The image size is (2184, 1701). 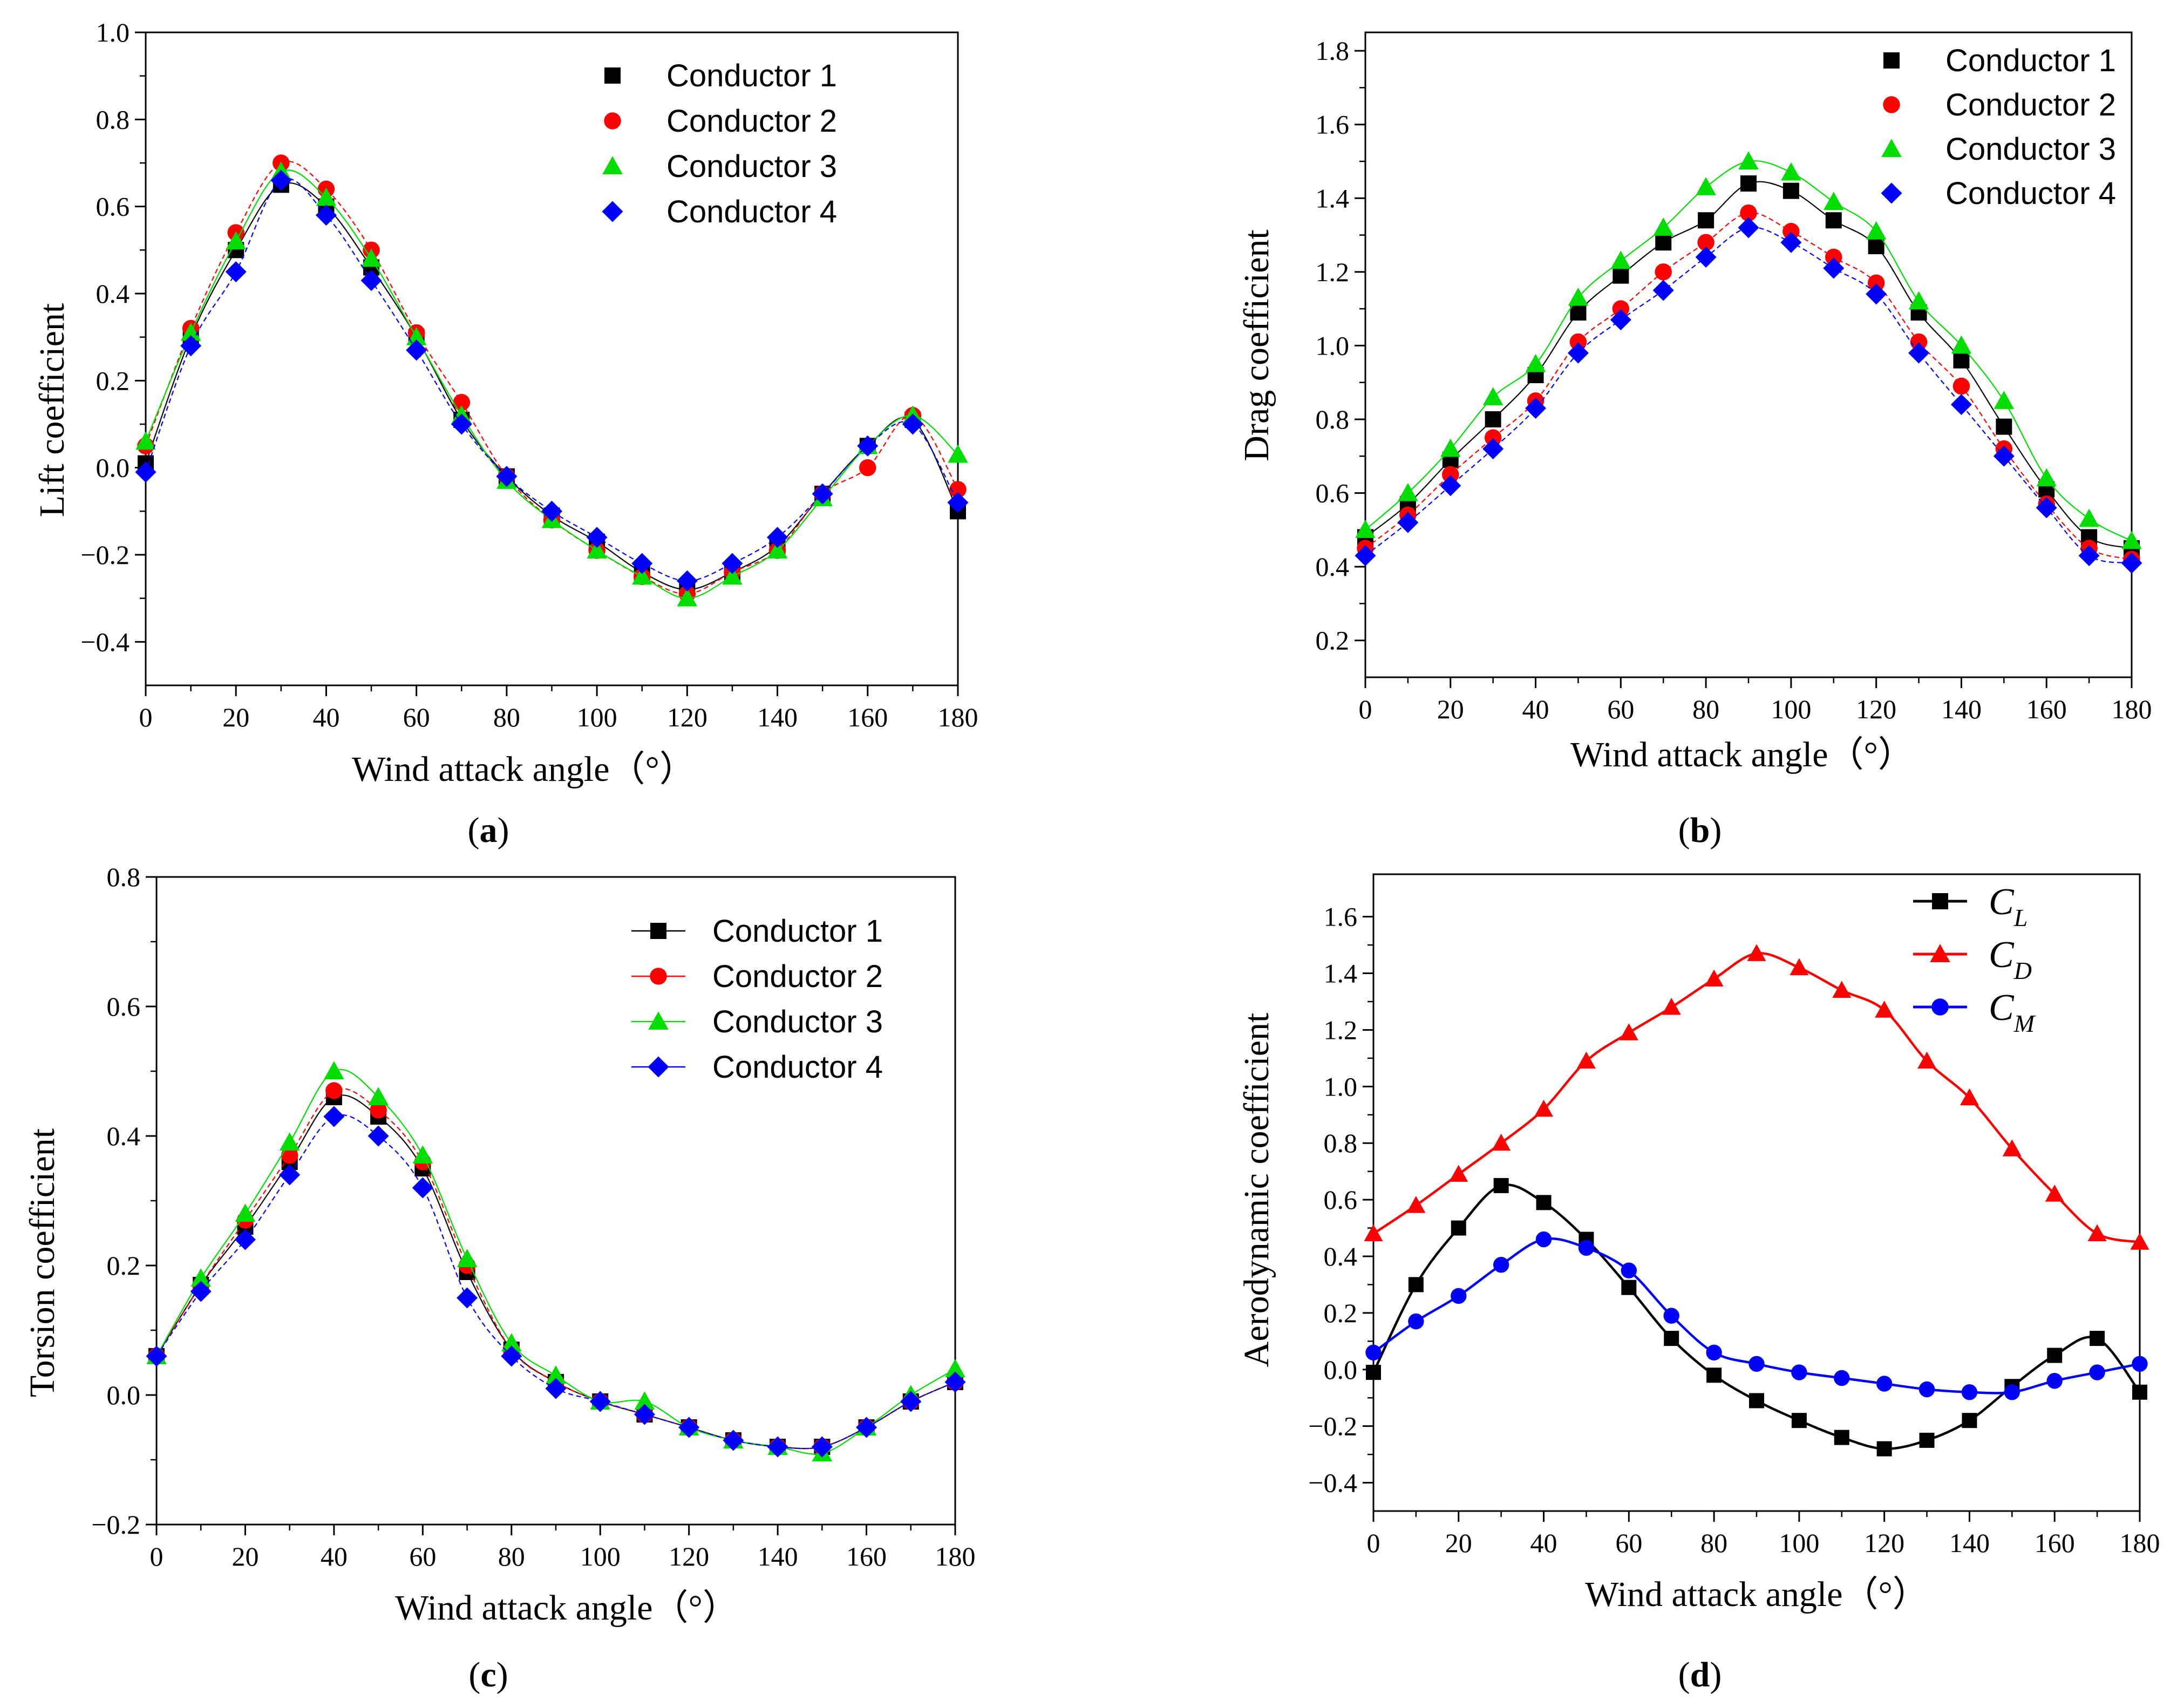 I want to click on x-axis-title-b: Wind attack angle（°）, so click(x=1742, y=754).